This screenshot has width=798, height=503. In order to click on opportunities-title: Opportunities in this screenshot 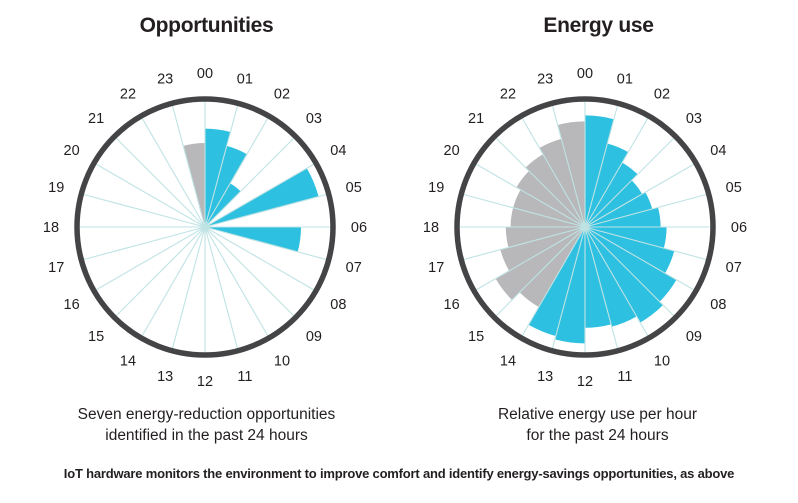, I will do `click(206, 25)`.